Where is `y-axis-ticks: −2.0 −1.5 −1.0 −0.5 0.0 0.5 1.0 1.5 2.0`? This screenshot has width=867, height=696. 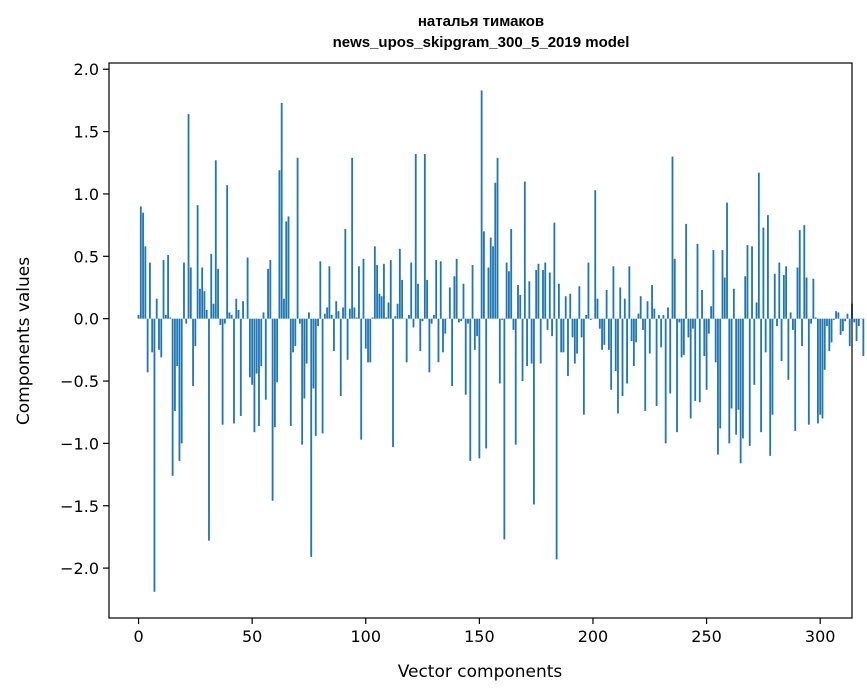 y-axis-ticks: −2.0 −1.5 −1.0 −0.5 0.0 0.5 1.0 1.5 2.0 is located at coordinates (84, 319).